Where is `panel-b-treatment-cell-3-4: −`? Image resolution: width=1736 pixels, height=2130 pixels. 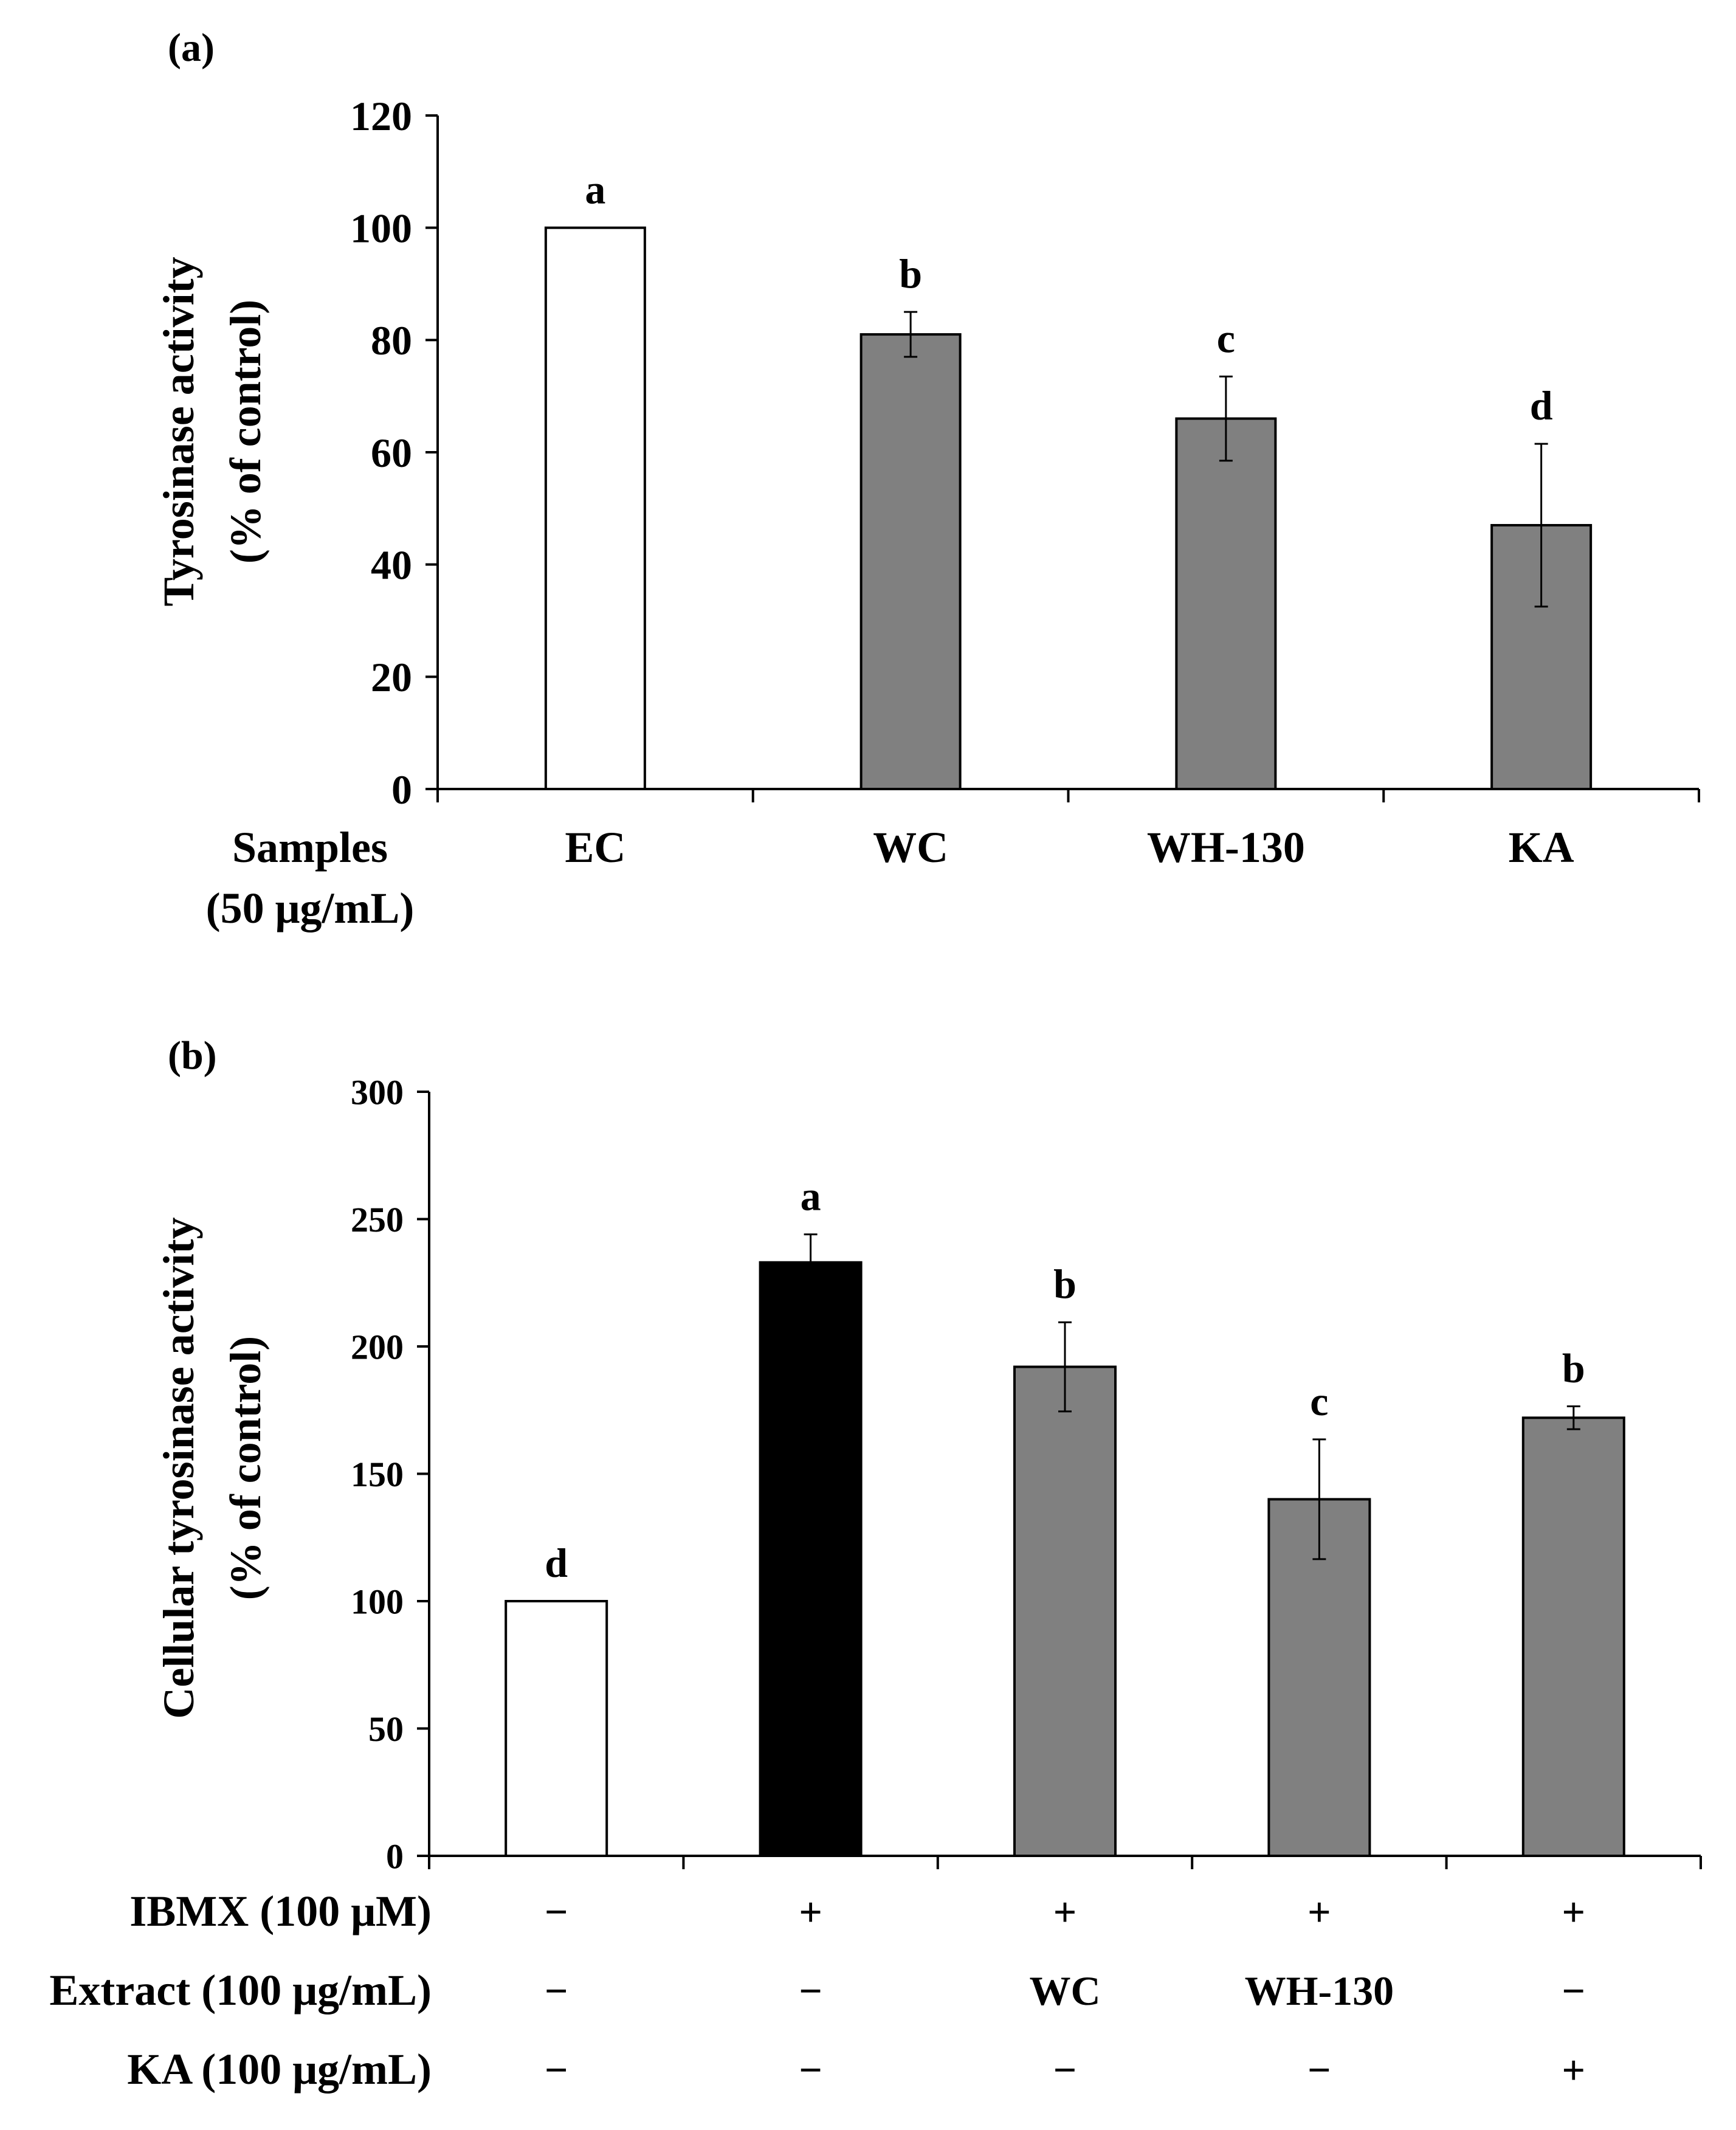
panel-b-treatment-cell-3-4: − is located at coordinates (1319, 2070).